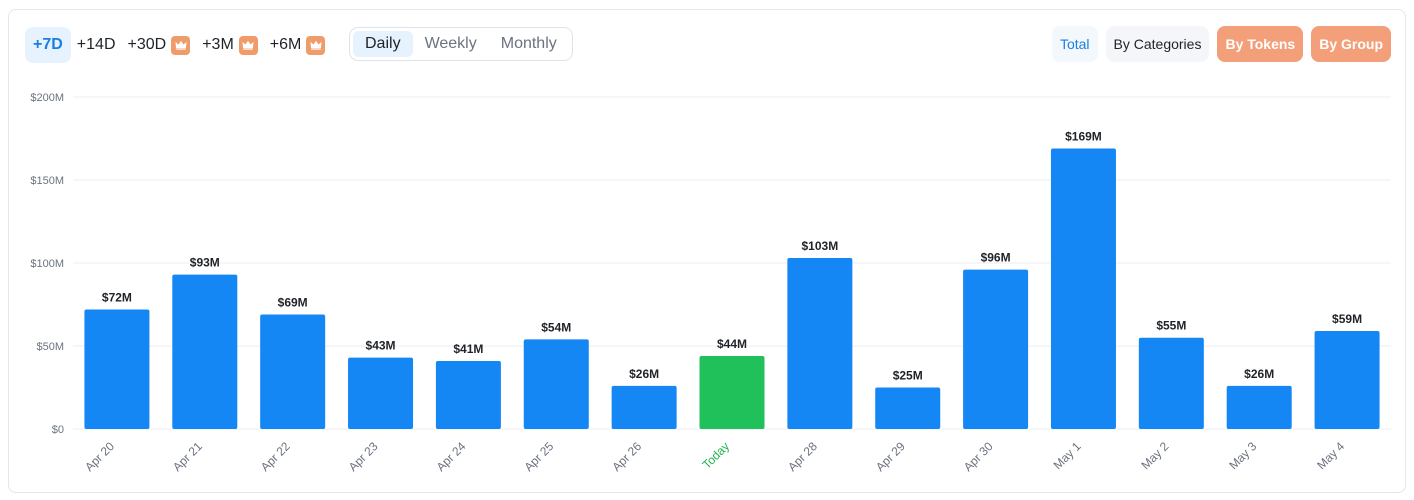 The width and height of the screenshot is (1414, 500). I want to click on x-tick-label-today: Today, so click(716, 455).